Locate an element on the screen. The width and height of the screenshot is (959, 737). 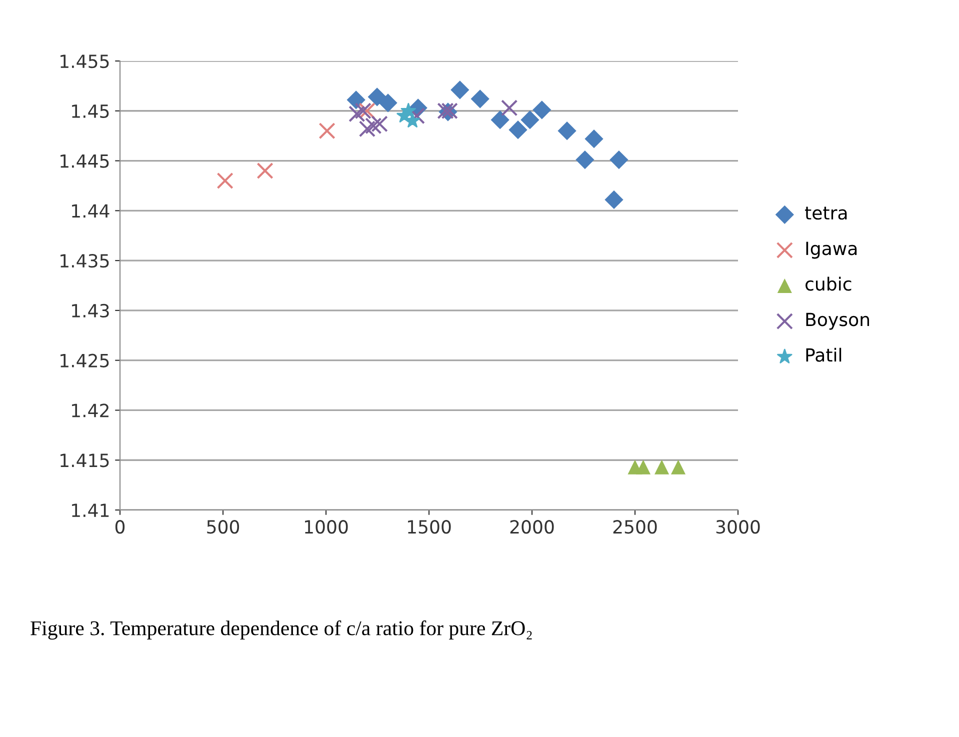
x-tick-label: 1000 is located at coordinates (326, 527).